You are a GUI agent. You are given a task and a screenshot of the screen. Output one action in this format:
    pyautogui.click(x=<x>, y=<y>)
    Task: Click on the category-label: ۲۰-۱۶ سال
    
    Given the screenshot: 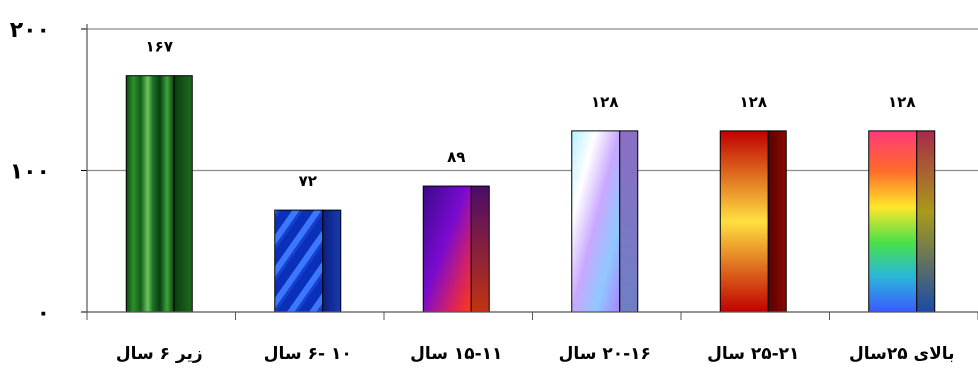 What is the action you would take?
    pyautogui.click(x=605, y=354)
    